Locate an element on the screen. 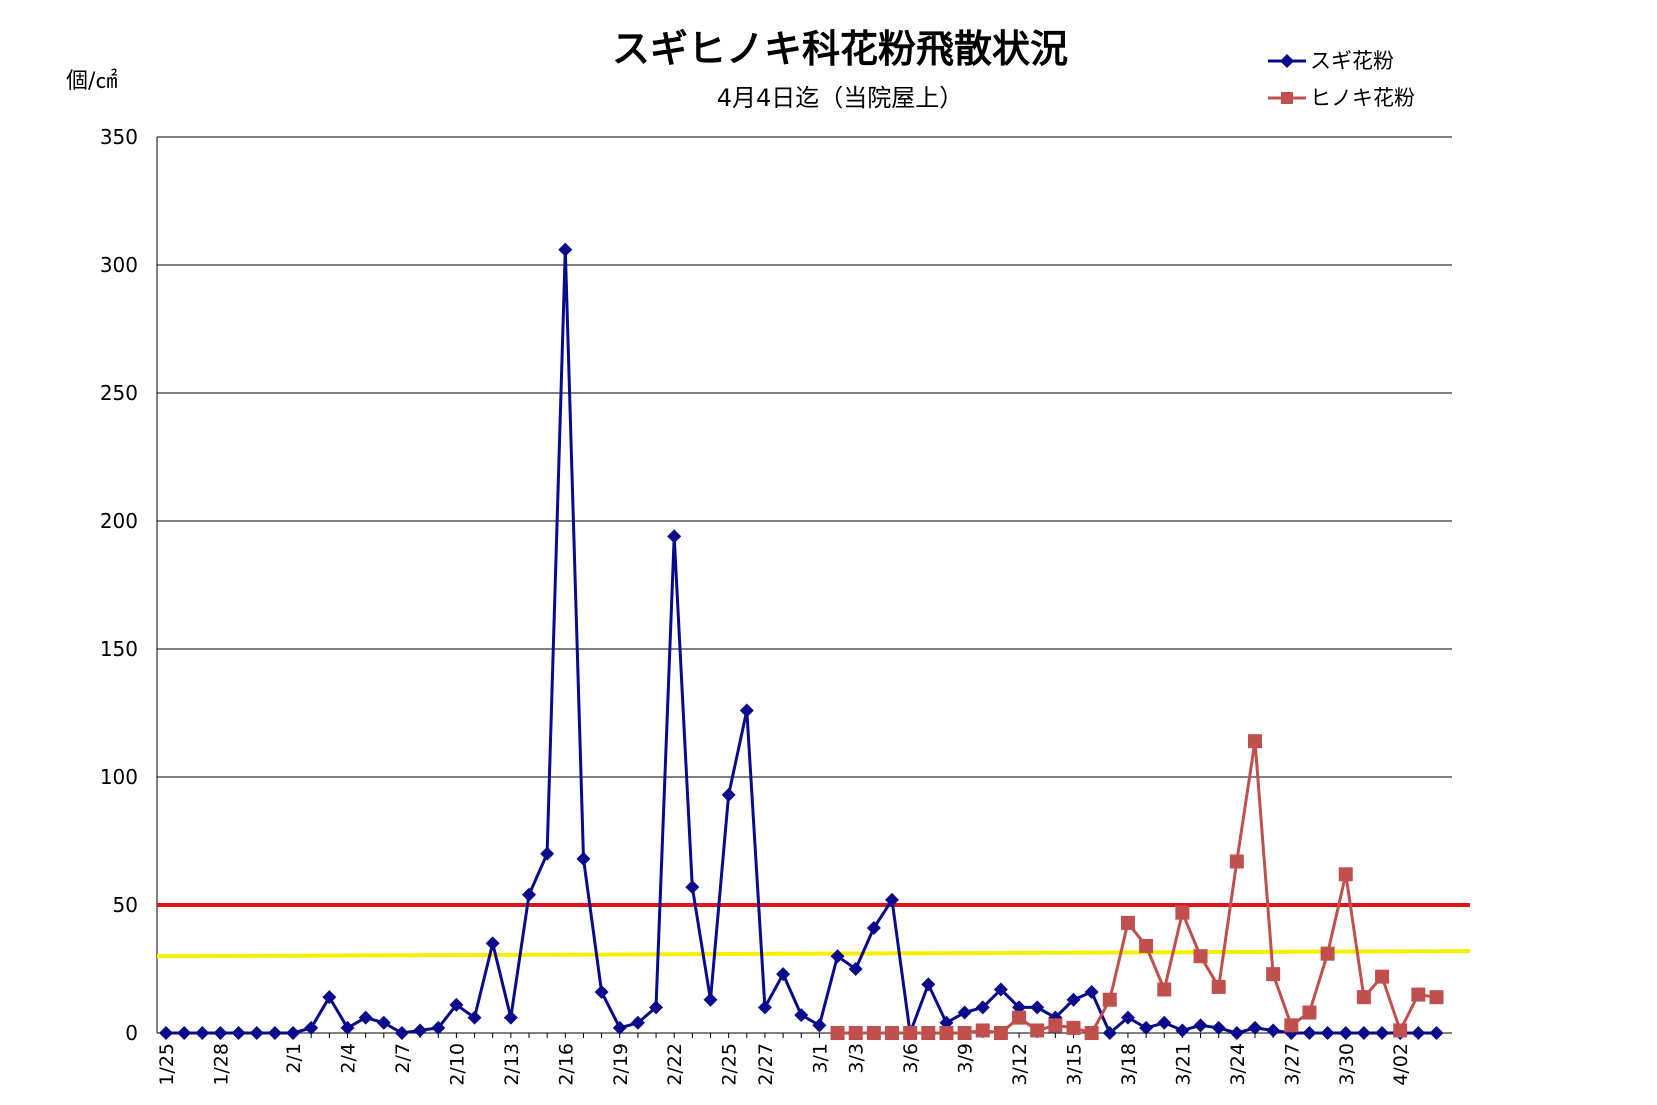 The image size is (1657, 1105). y-axis-label: 個/㎠ is located at coordinates (91, 81).